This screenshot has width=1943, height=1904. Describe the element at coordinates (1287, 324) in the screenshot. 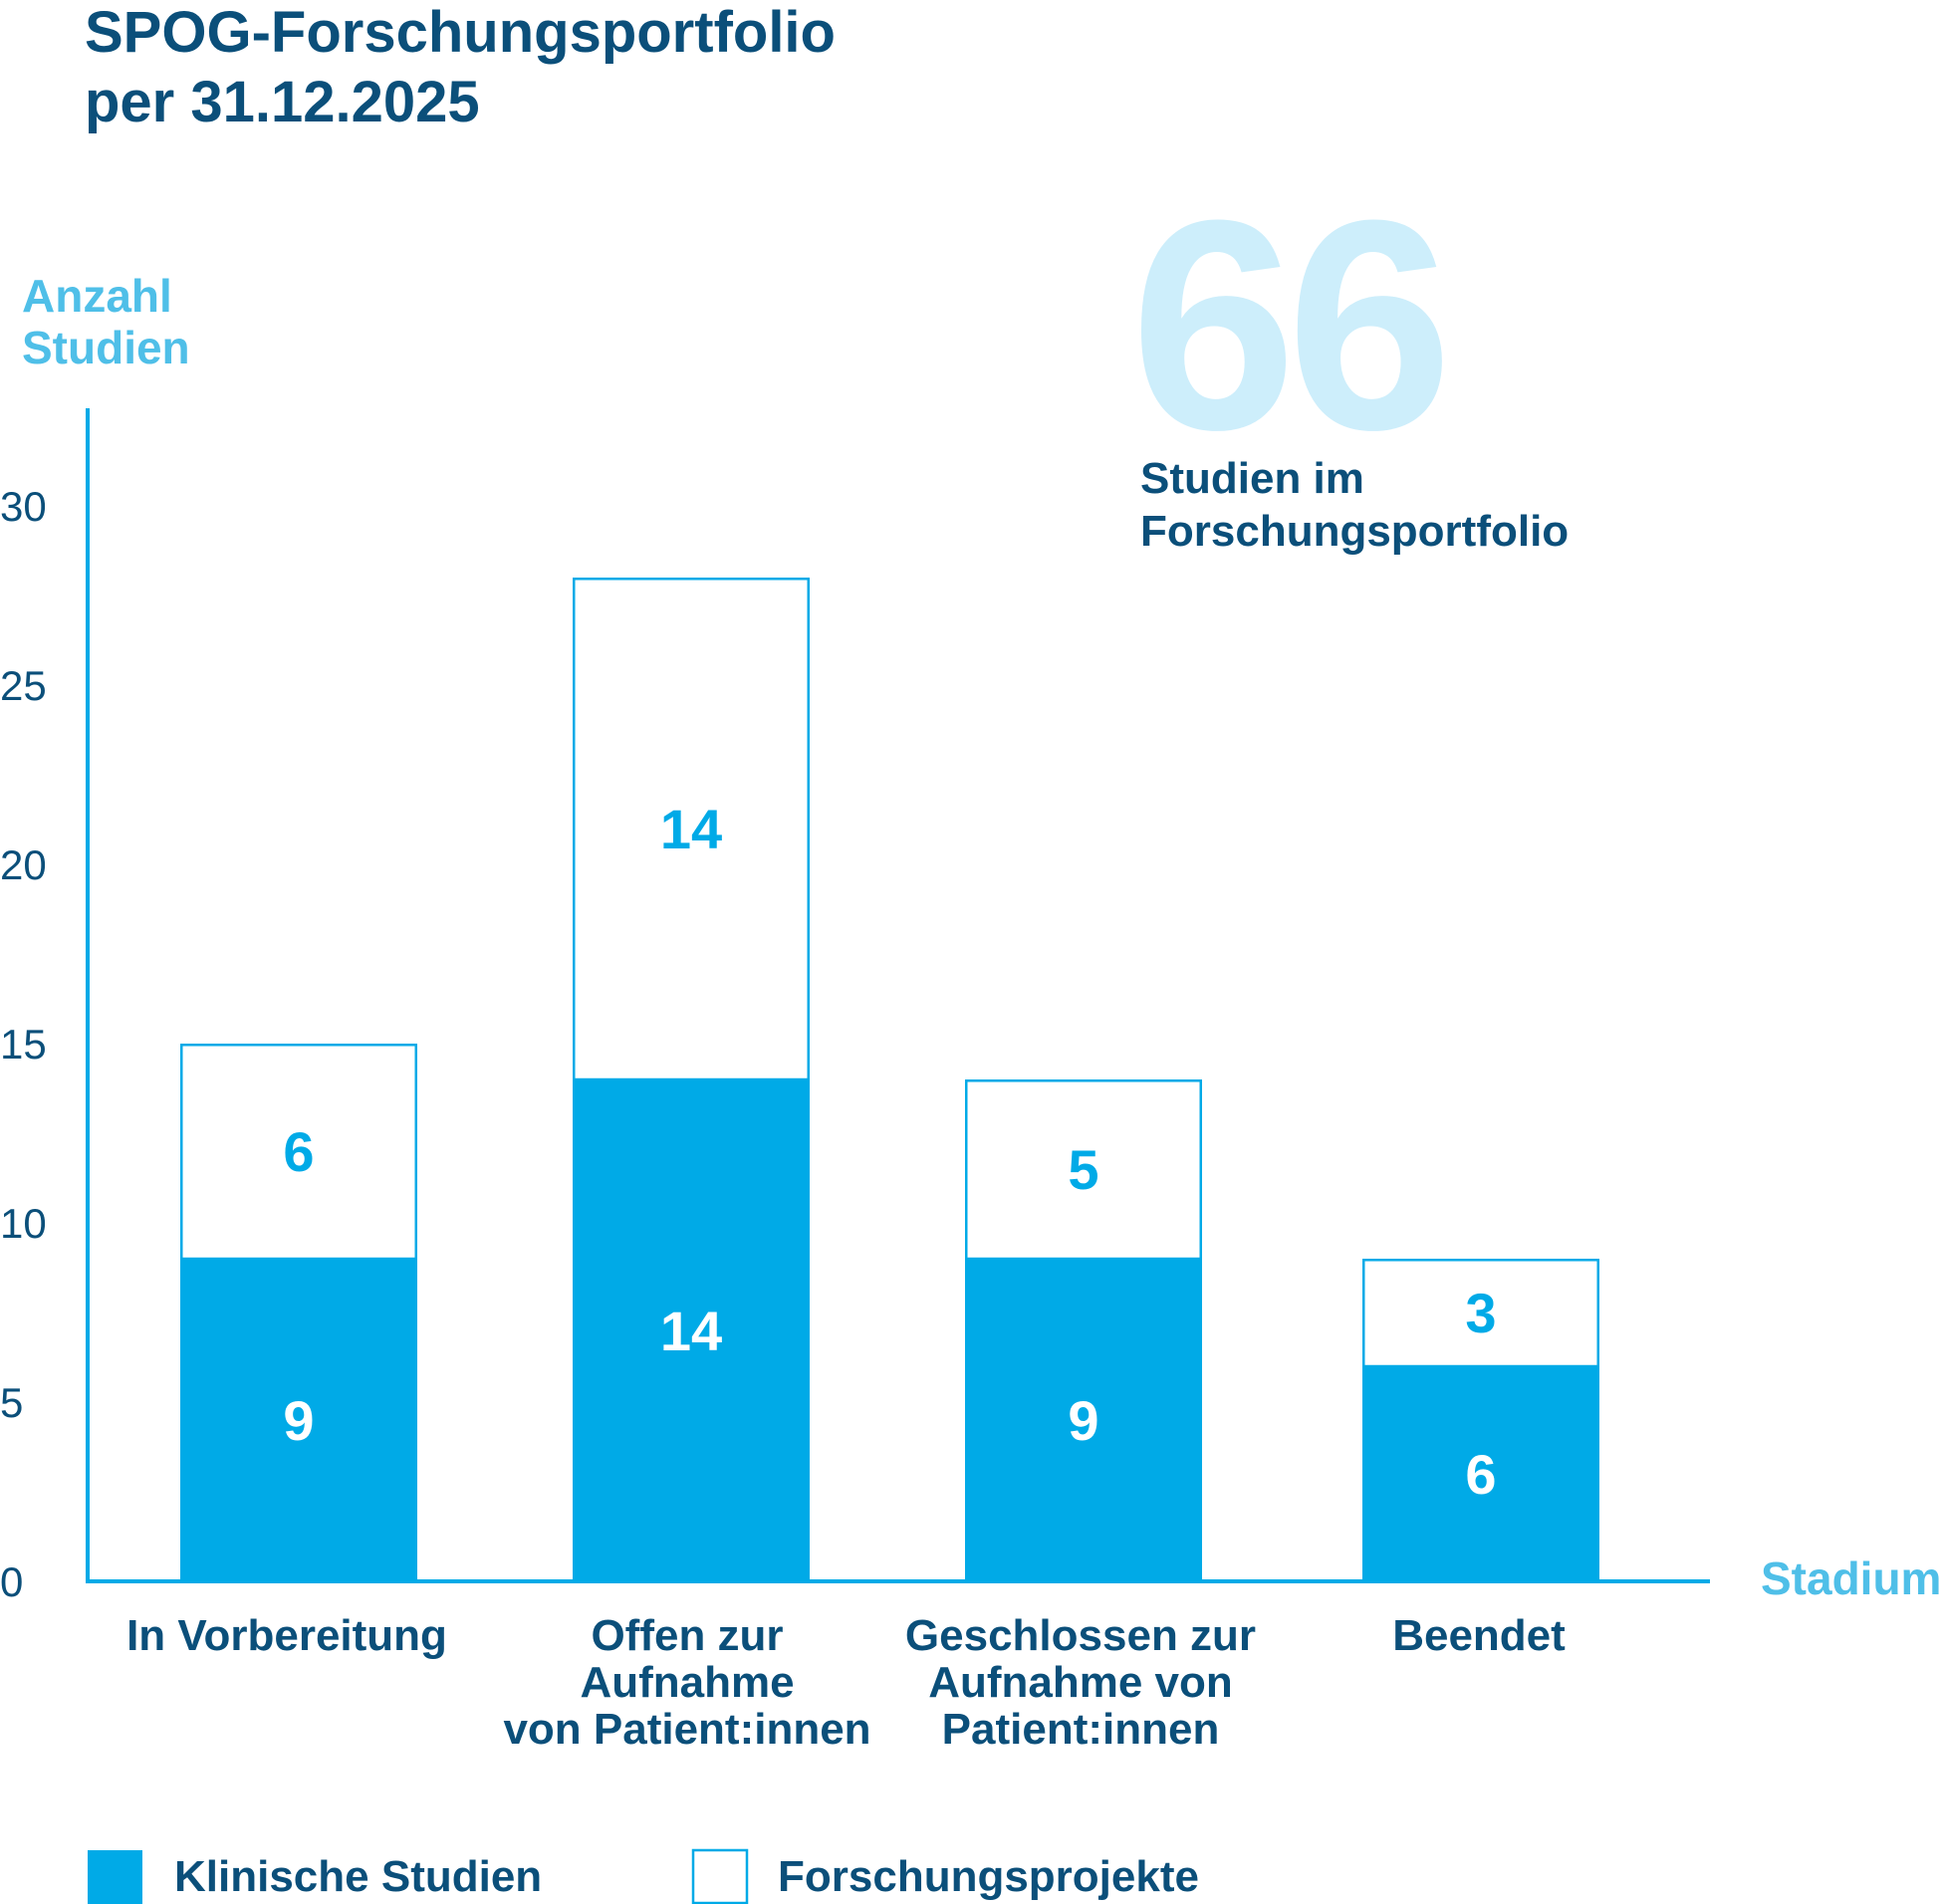

I see `total-studies-number: 66` at that location.